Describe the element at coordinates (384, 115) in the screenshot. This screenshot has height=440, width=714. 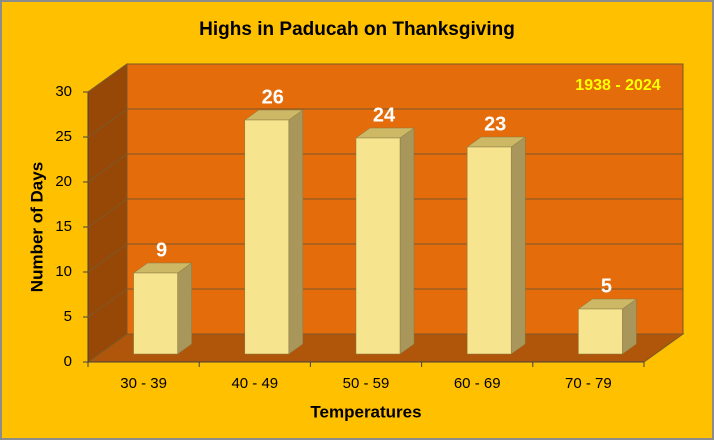
I see `value-label: 24` at that location.